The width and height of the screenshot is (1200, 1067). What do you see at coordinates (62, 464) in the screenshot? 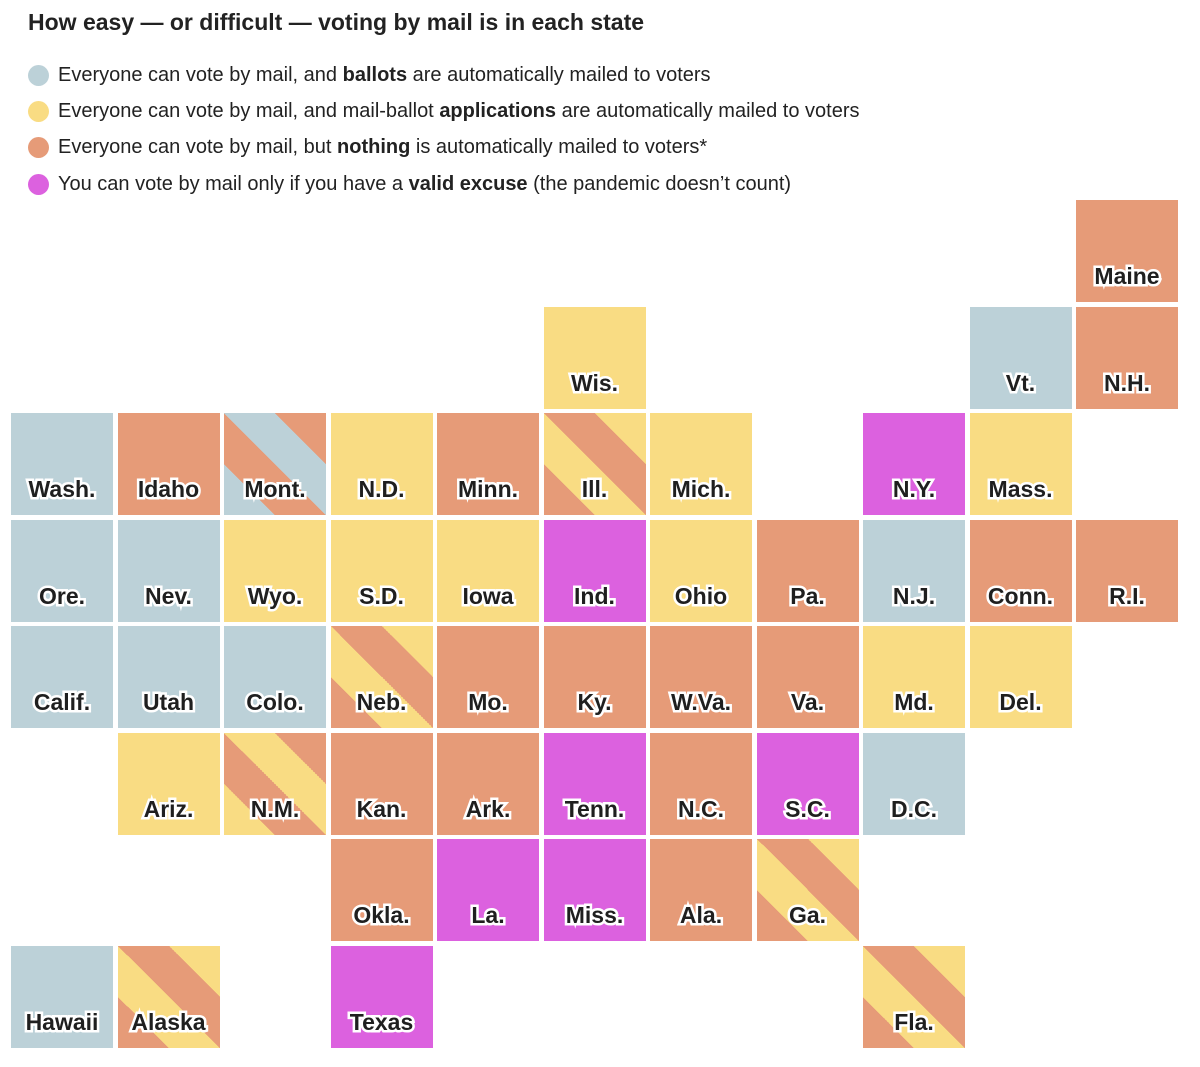
I see `state-tile-wash: Wash.` at bounding box center [62, 464].